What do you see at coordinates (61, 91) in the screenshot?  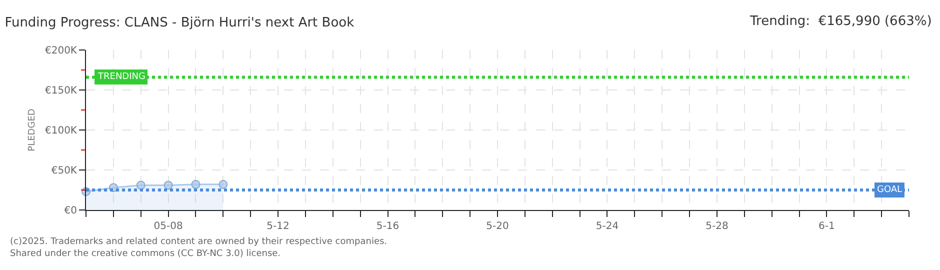 I see `y-tick-label: €150K` at bounding box center [61, 91].